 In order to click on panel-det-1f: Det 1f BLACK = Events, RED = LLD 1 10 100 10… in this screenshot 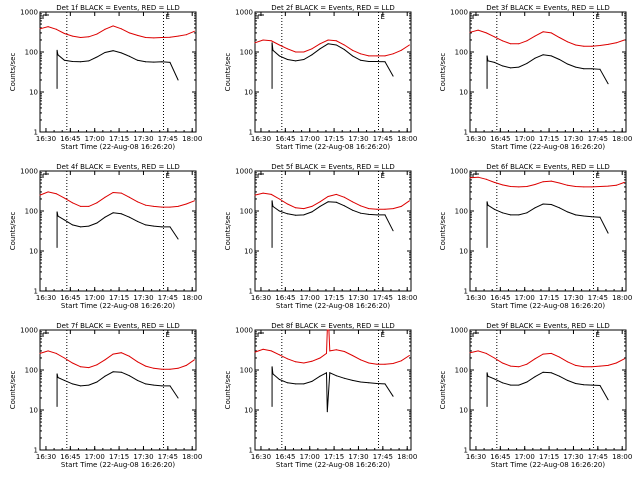, I will do `click(105, 77)`.